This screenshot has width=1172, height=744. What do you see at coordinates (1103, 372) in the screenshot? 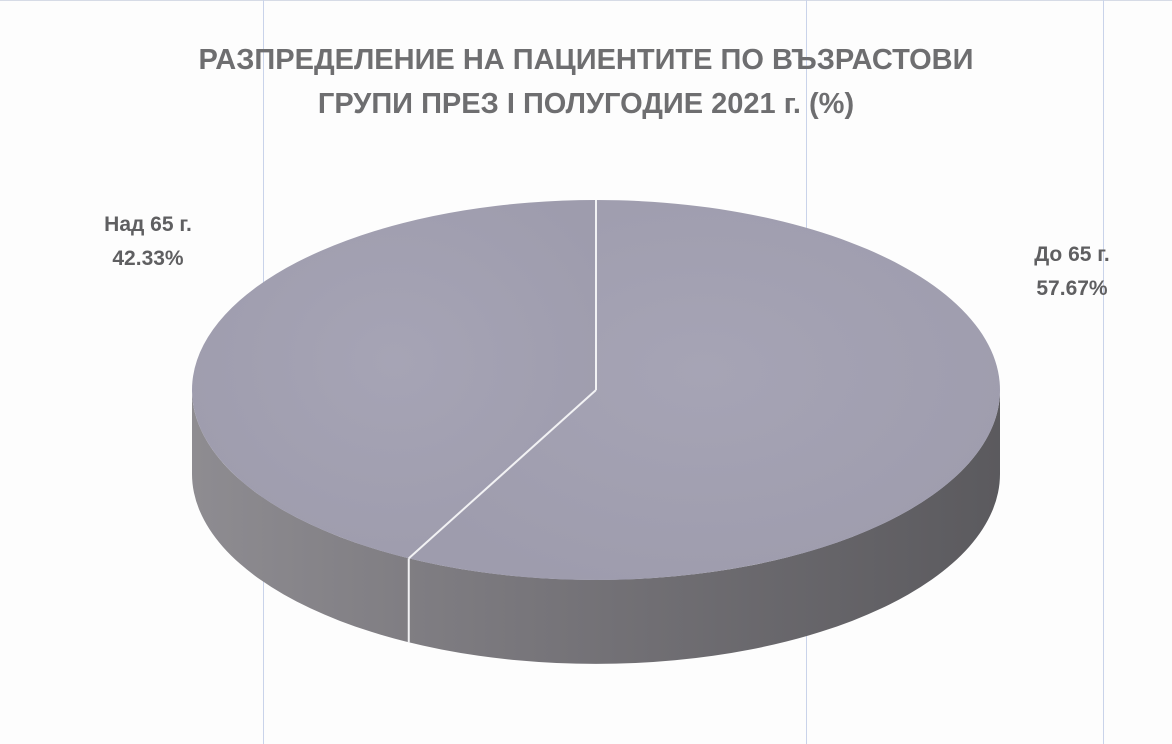
I see `scan-gridline` at bounding box center [1103, 372].